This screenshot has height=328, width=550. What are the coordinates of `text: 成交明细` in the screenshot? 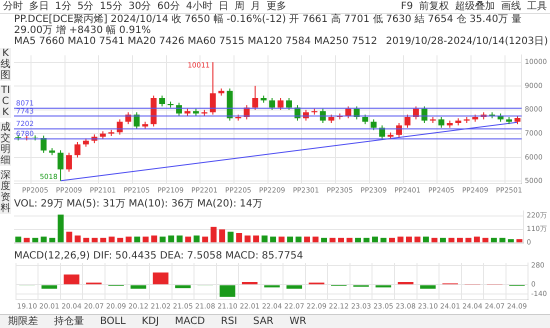 It's located at (5, 144).